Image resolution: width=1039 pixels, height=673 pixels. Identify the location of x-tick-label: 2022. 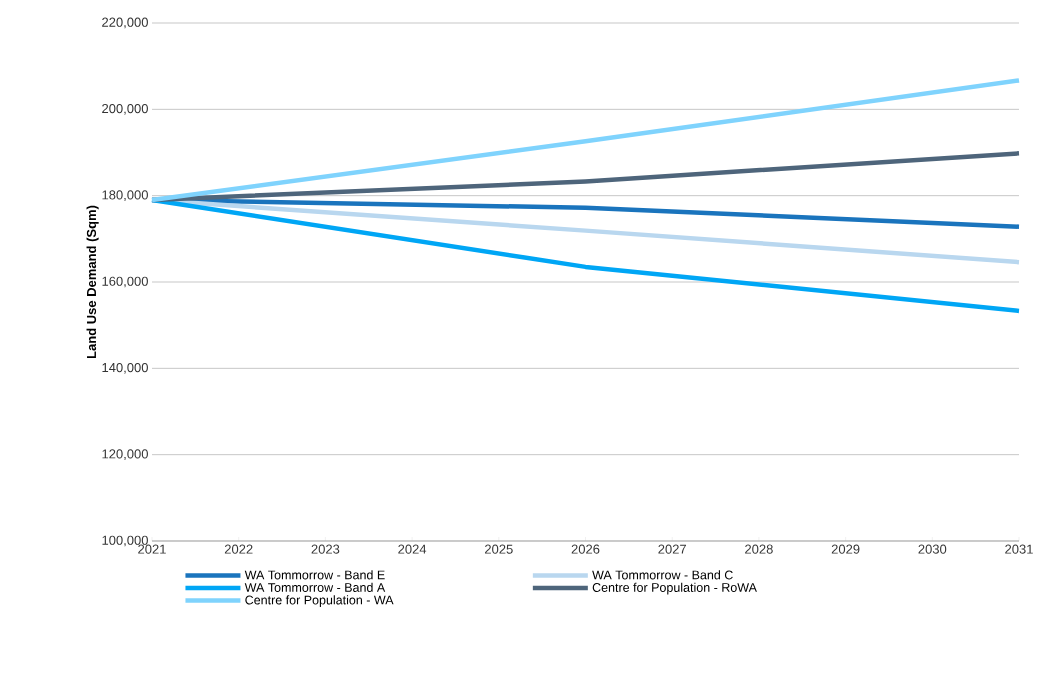
(238, 549).